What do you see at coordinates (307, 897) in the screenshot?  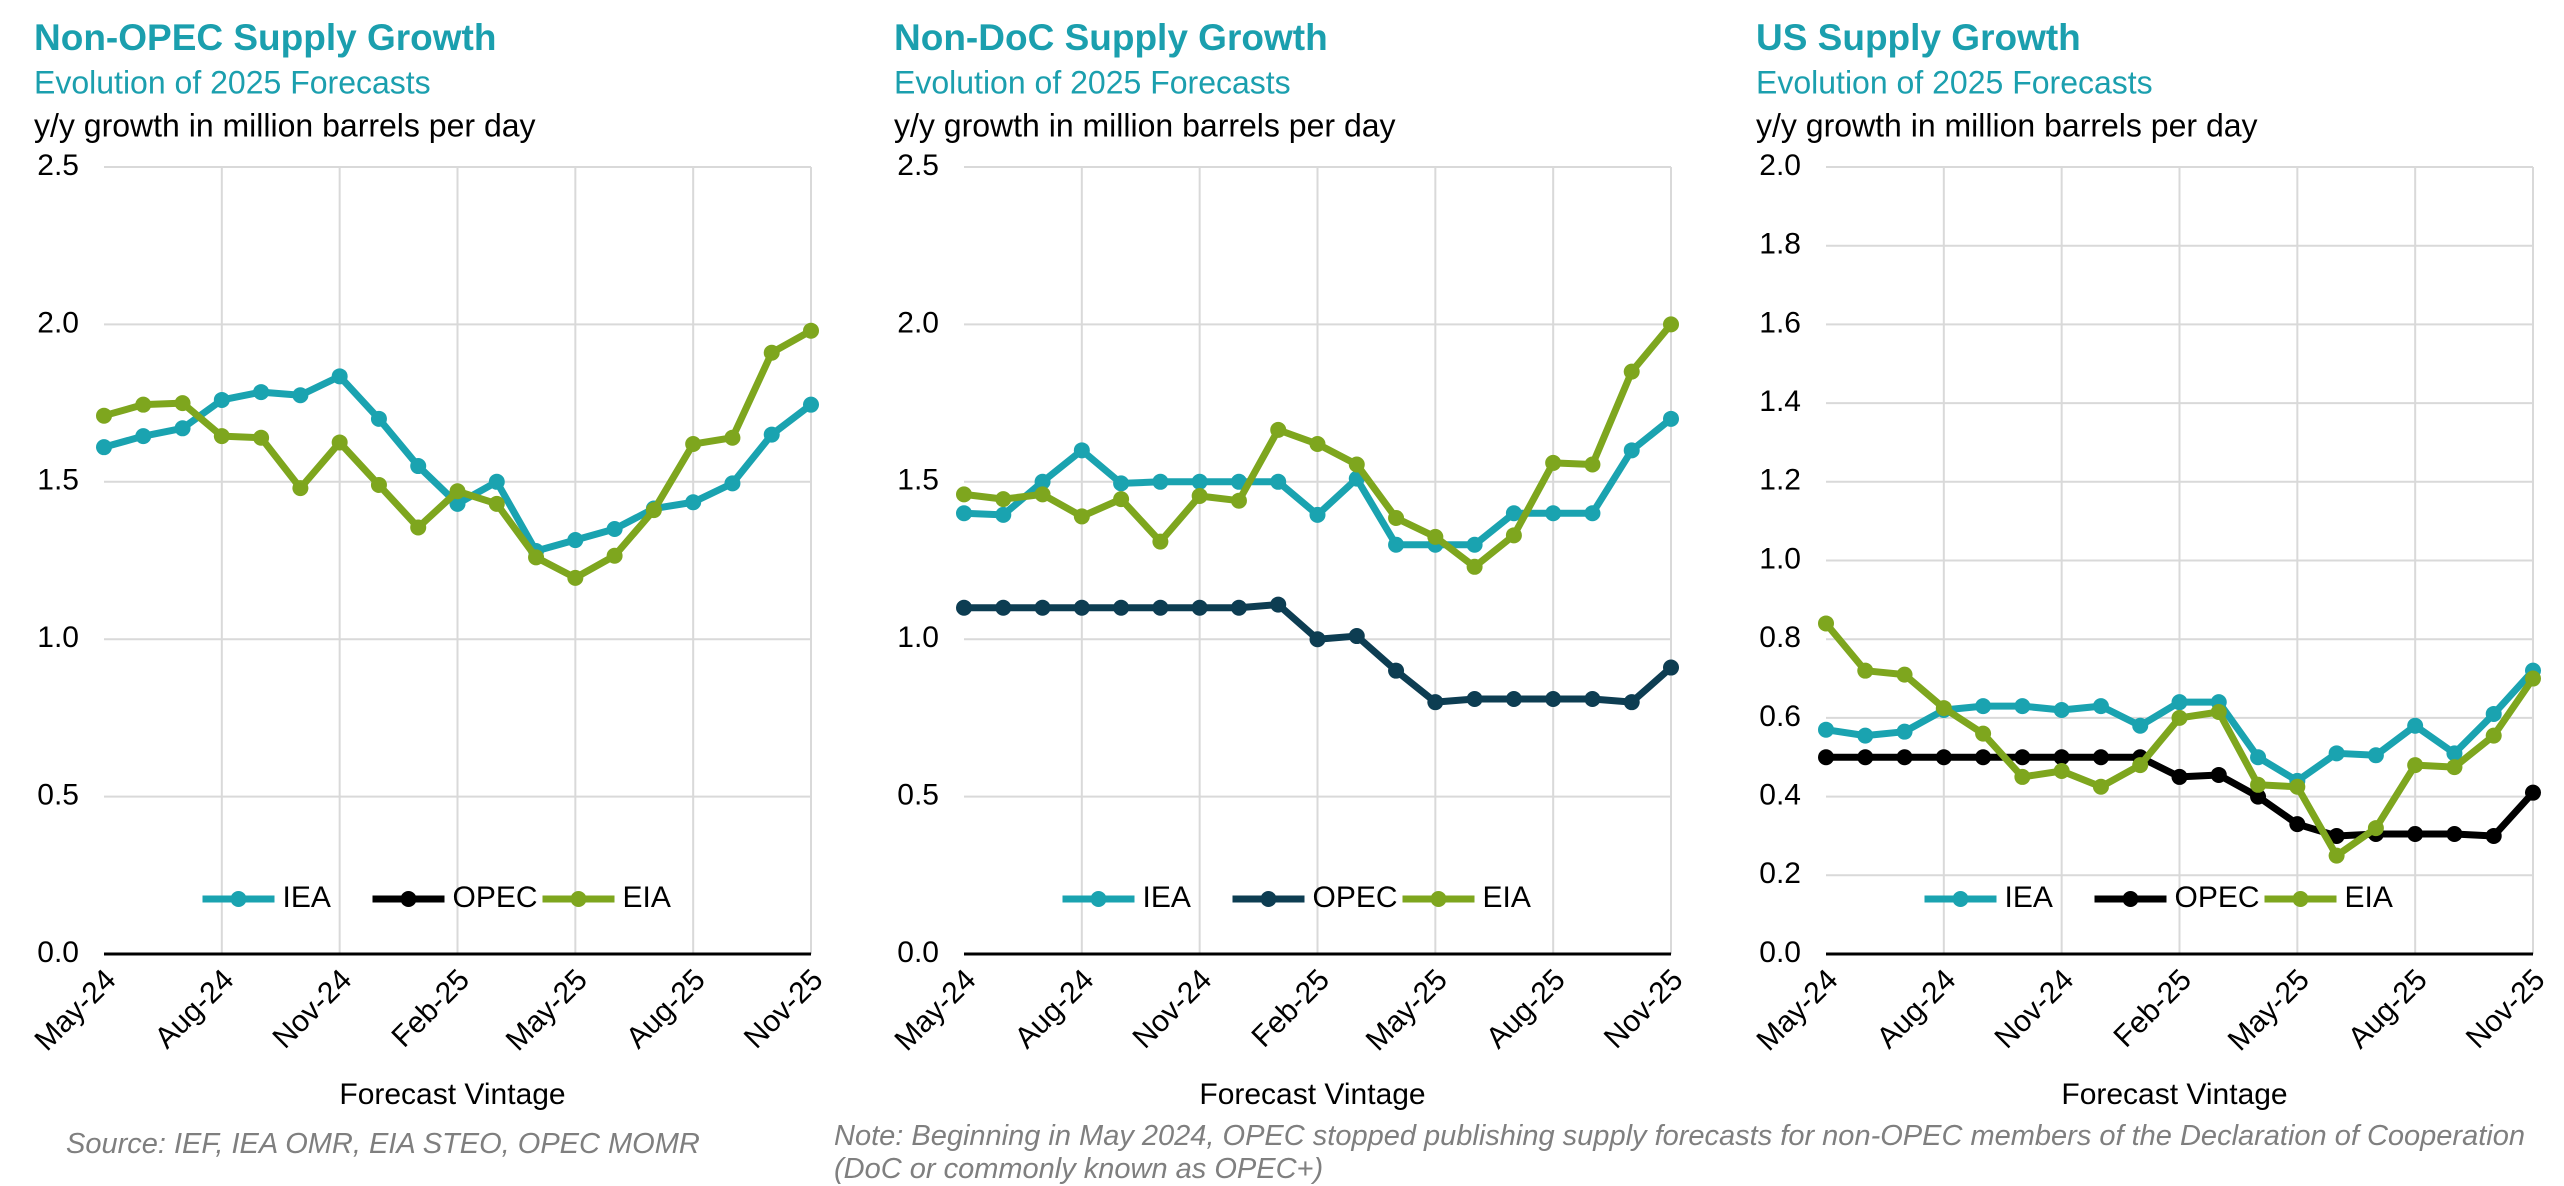 I see `legend-label: IEA` at bounding box center [307, 897].